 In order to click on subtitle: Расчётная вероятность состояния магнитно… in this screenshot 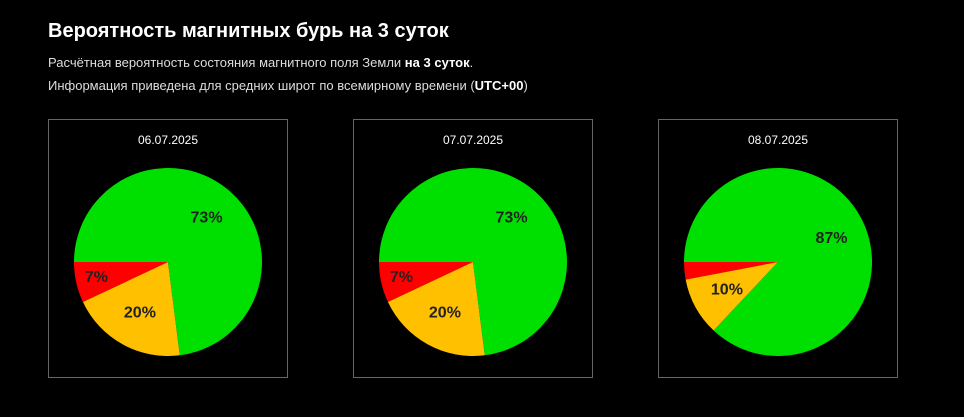, I will do `click(260, 62)`.